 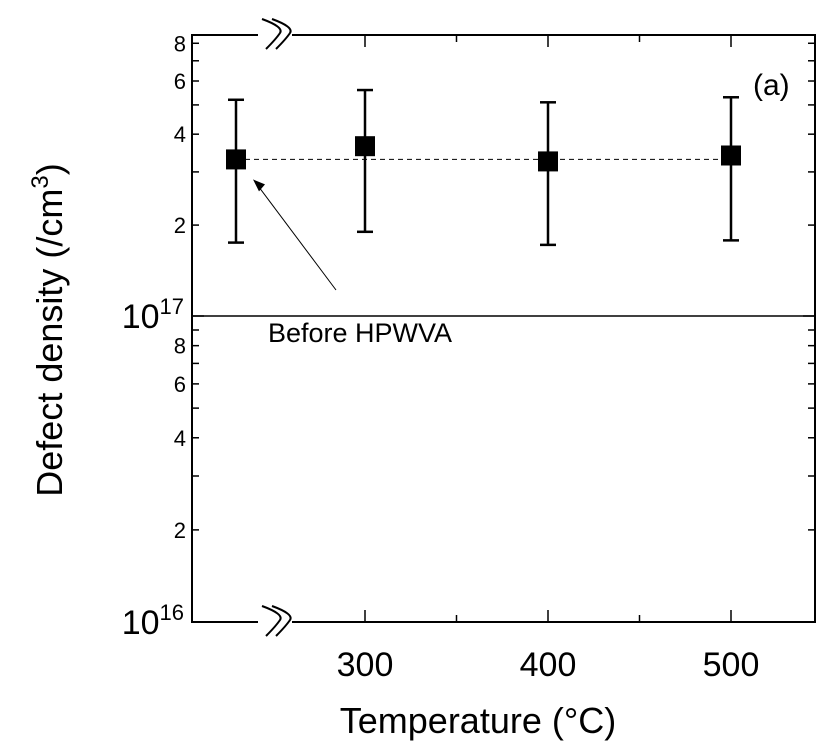 What do you see at coordinates (360, 333) in the screenshot?
I see `annotation-before-hpwva: Before HPWVA` at bounding box center [360, 333].